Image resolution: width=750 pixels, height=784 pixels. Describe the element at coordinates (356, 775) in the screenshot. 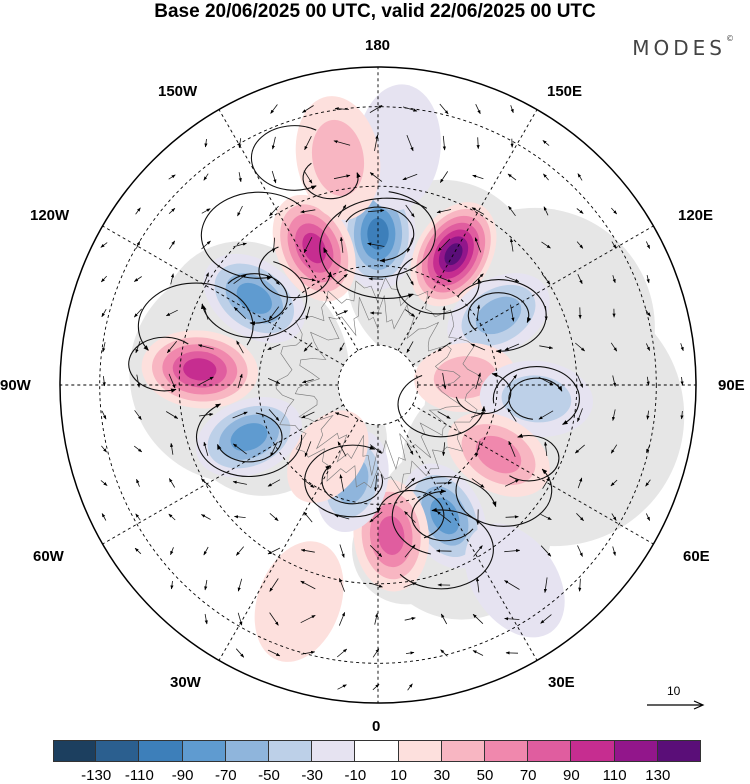

I see `colorbar-tick-label: -10` at that location.